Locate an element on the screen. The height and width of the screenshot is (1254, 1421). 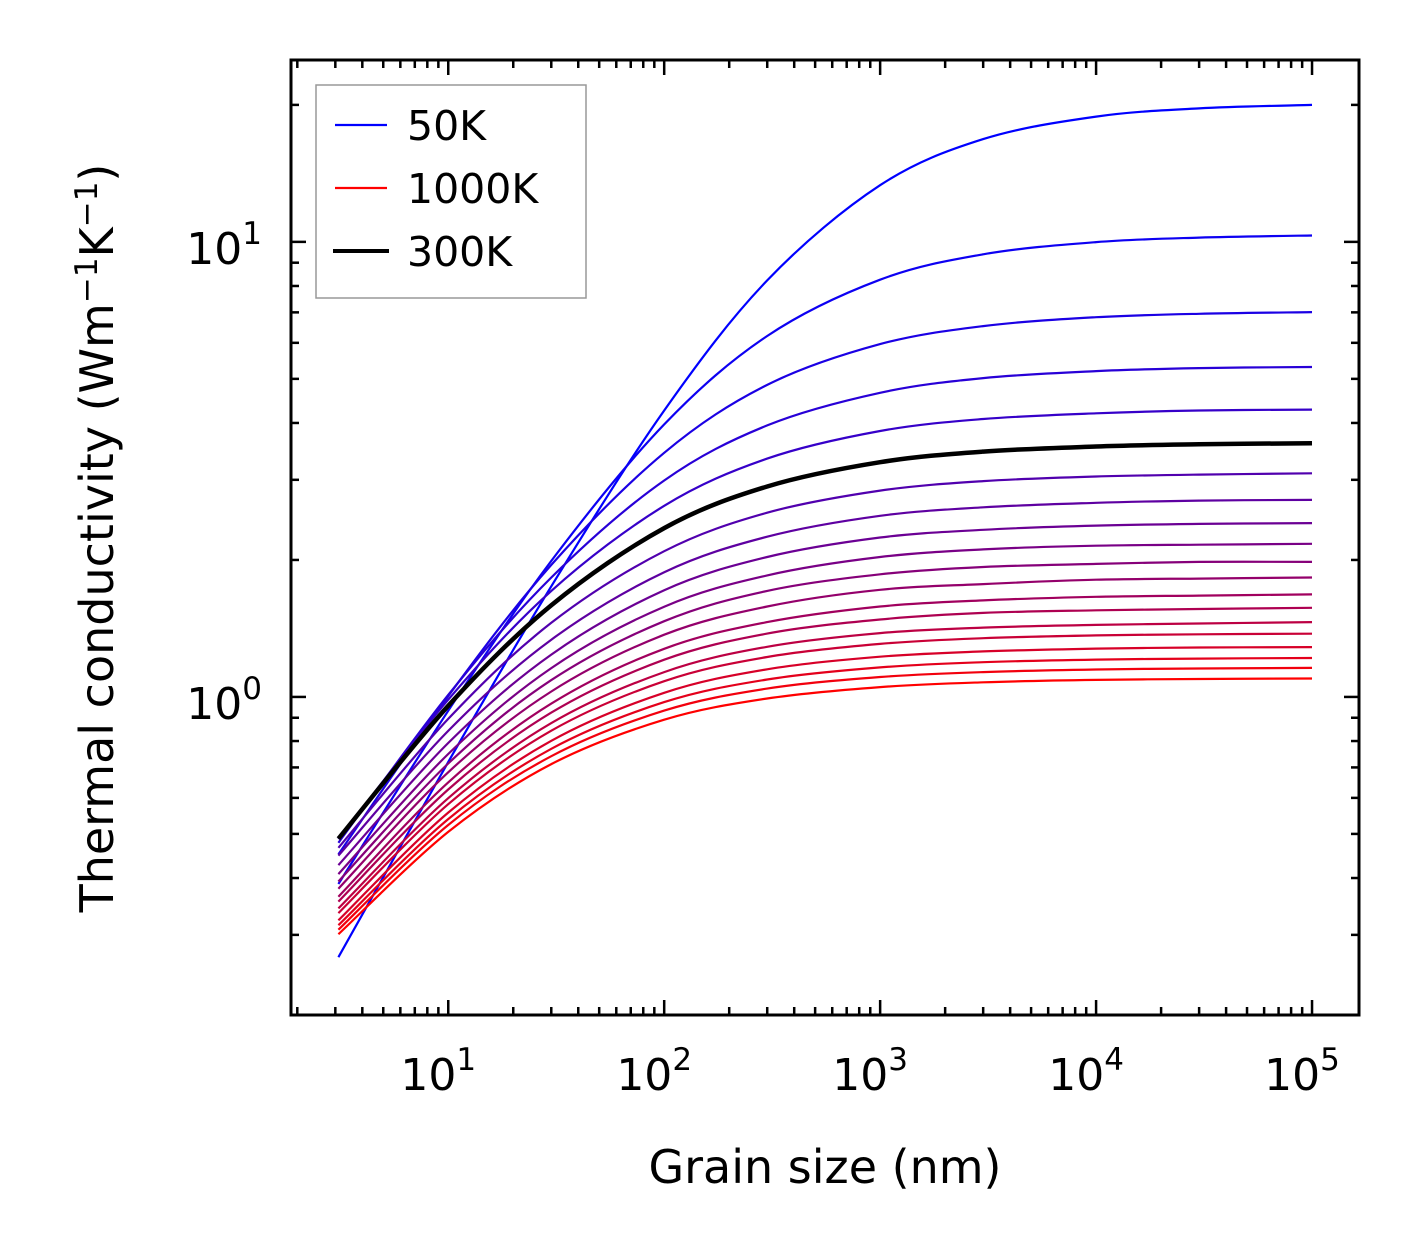
x-tick-label: 10³ is located at coordinates (870, 1071).